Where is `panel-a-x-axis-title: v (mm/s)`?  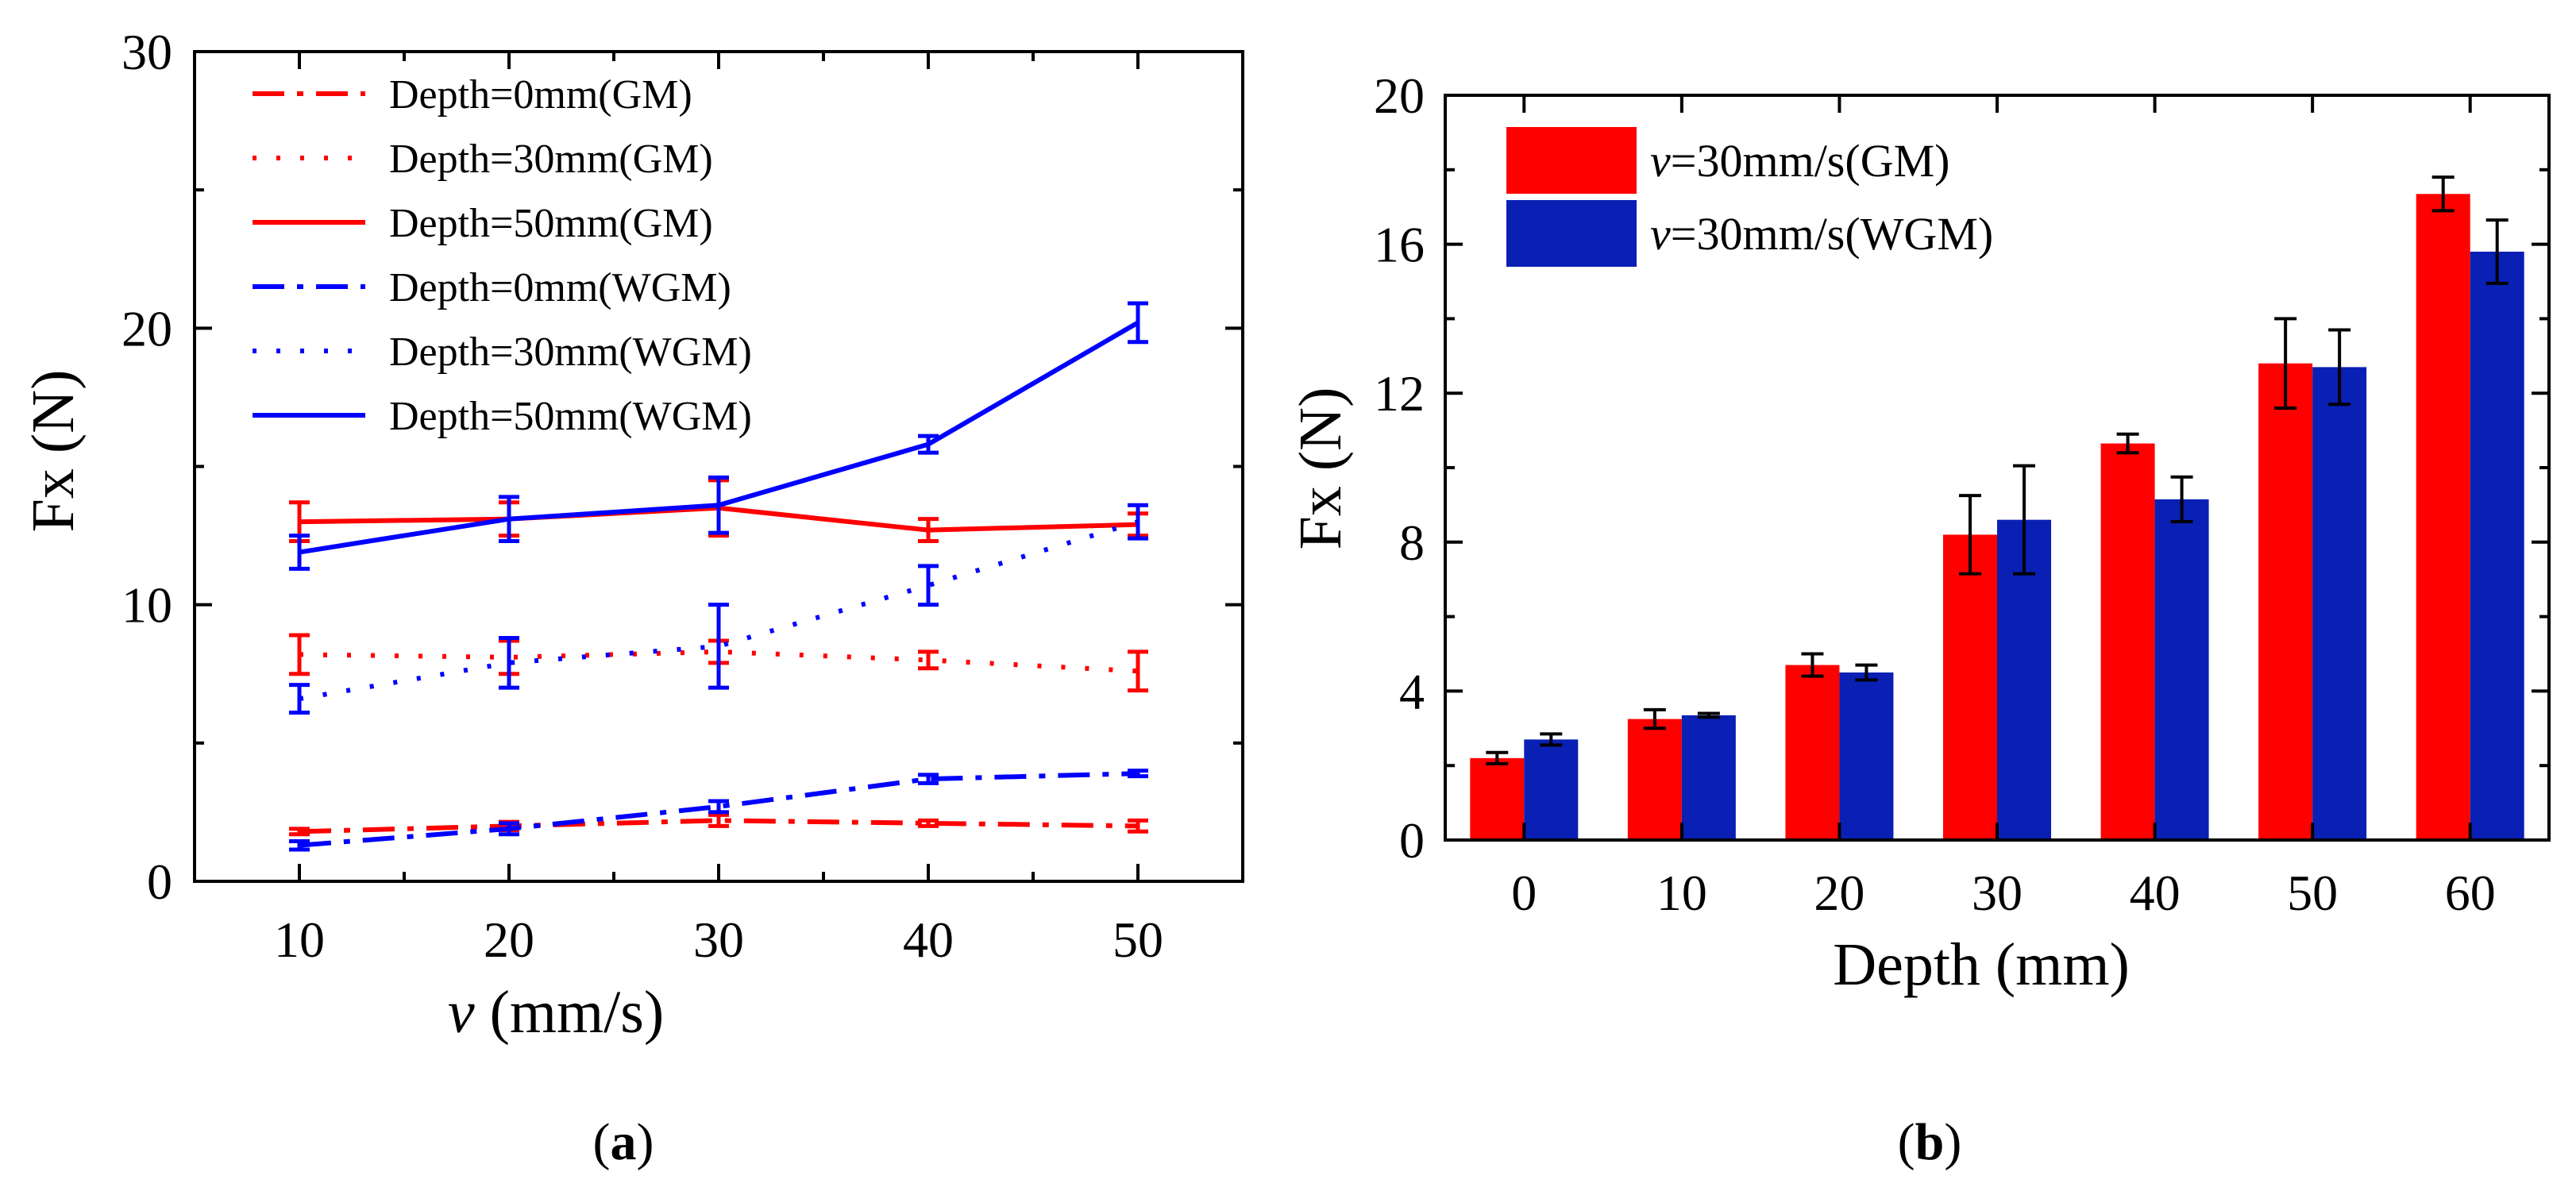 panel-a-x-axis-title: v (mm/s) is located at coordinates (556, 1012).